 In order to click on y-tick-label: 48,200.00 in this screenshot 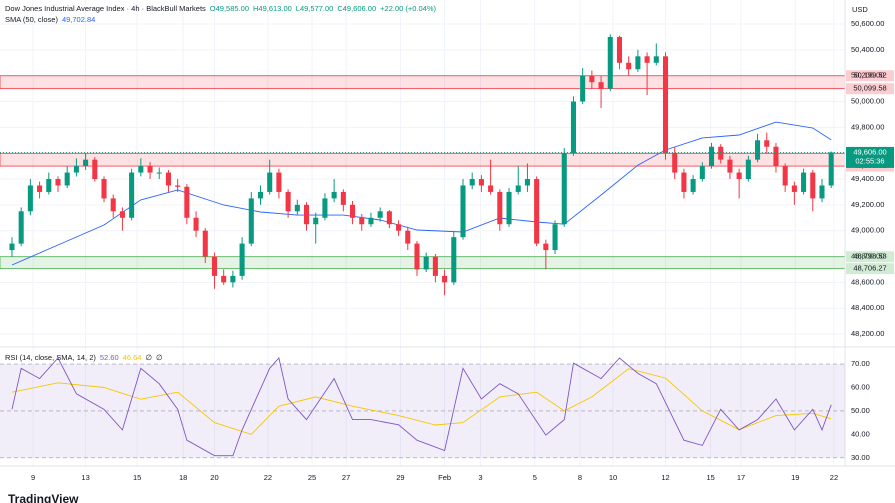, I will do `click(867, 333)`.